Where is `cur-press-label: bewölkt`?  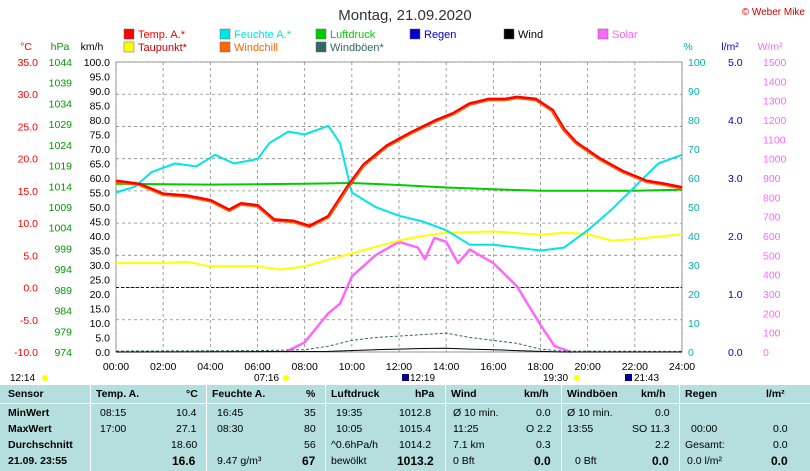
cur-press-label: bewölkt is located at coordinates (349, 461).